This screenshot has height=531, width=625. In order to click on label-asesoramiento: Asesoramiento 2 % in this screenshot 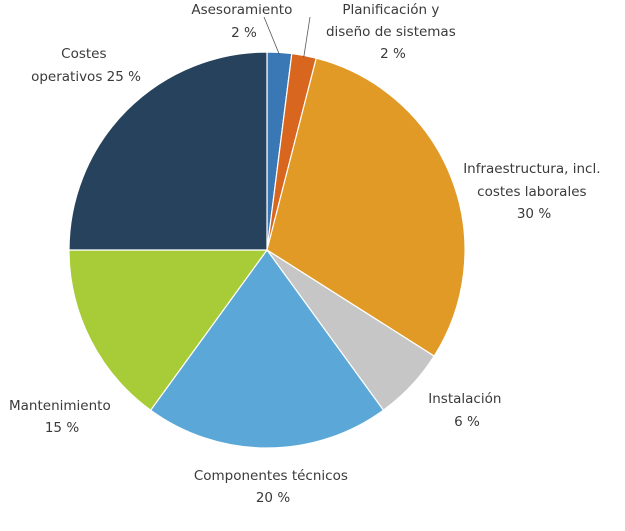, I will do `click(243, 21)`.